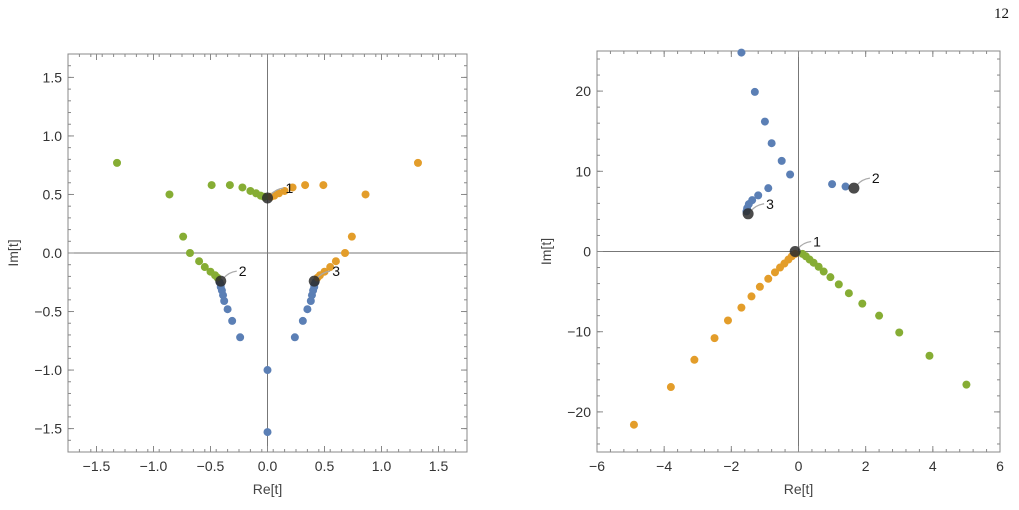  What do you see at coordinates (866, 466) in the screenshot?
I see `chart2-x-tick-label: 2` at bounding box center [866, 466].